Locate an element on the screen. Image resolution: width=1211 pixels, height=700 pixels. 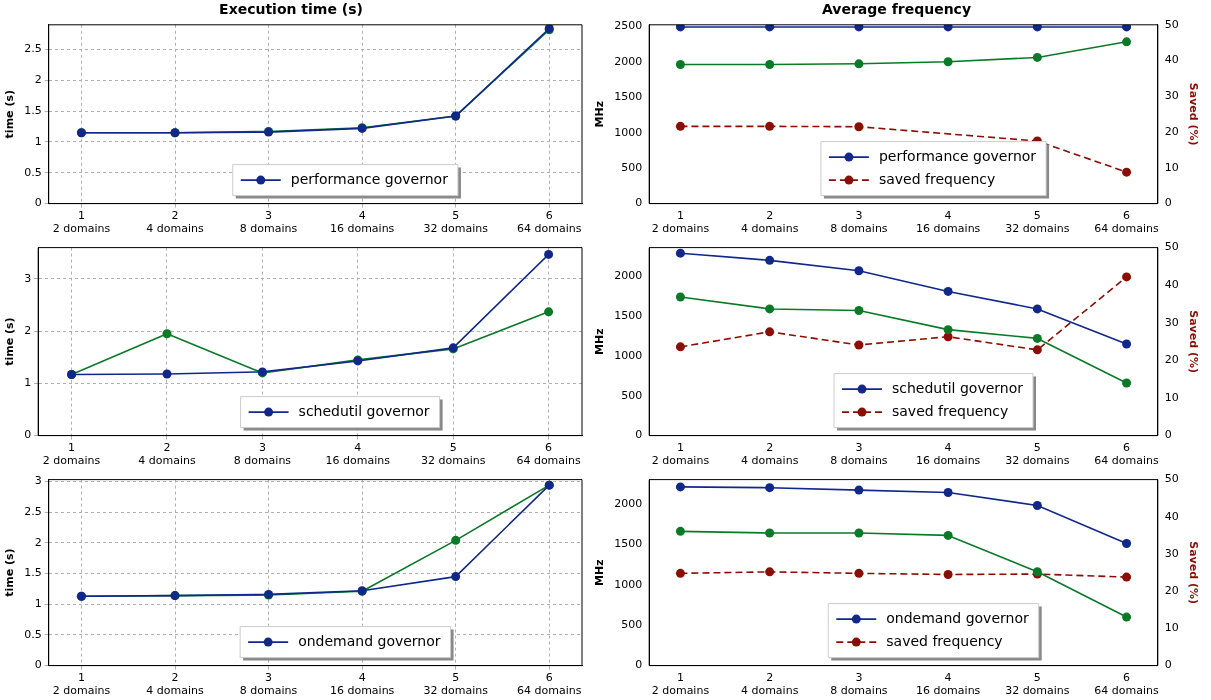
chart-title: Average frequency is located at coordinates (896, 9).